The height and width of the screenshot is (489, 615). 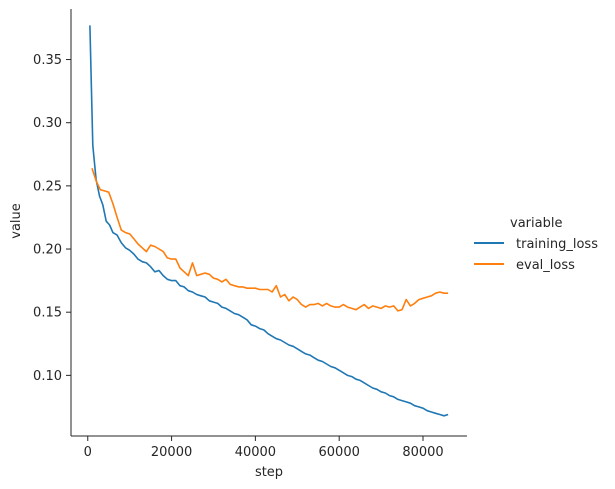 I want to click on x-tick-label: 80000, so click(x=422, y=452).